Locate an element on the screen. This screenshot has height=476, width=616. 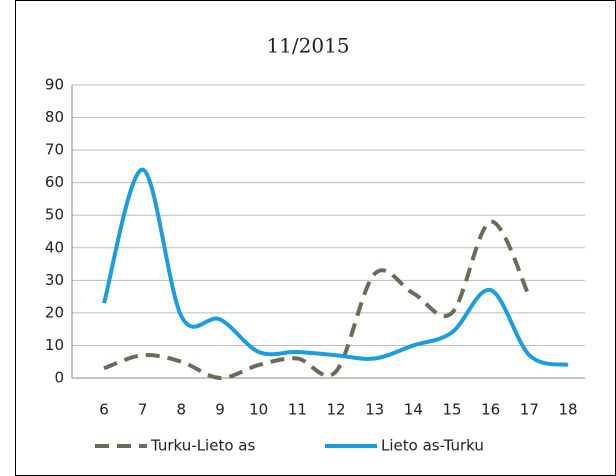
x-tick-label: 15 is located at coordinates (451, 410).